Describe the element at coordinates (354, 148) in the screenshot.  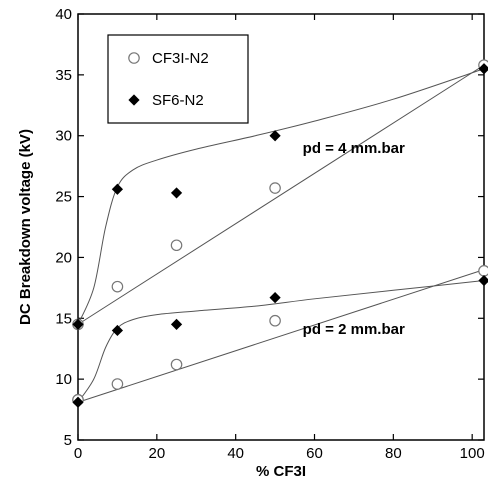
I see `annotation: pd = 4 mm.bar` at that location.